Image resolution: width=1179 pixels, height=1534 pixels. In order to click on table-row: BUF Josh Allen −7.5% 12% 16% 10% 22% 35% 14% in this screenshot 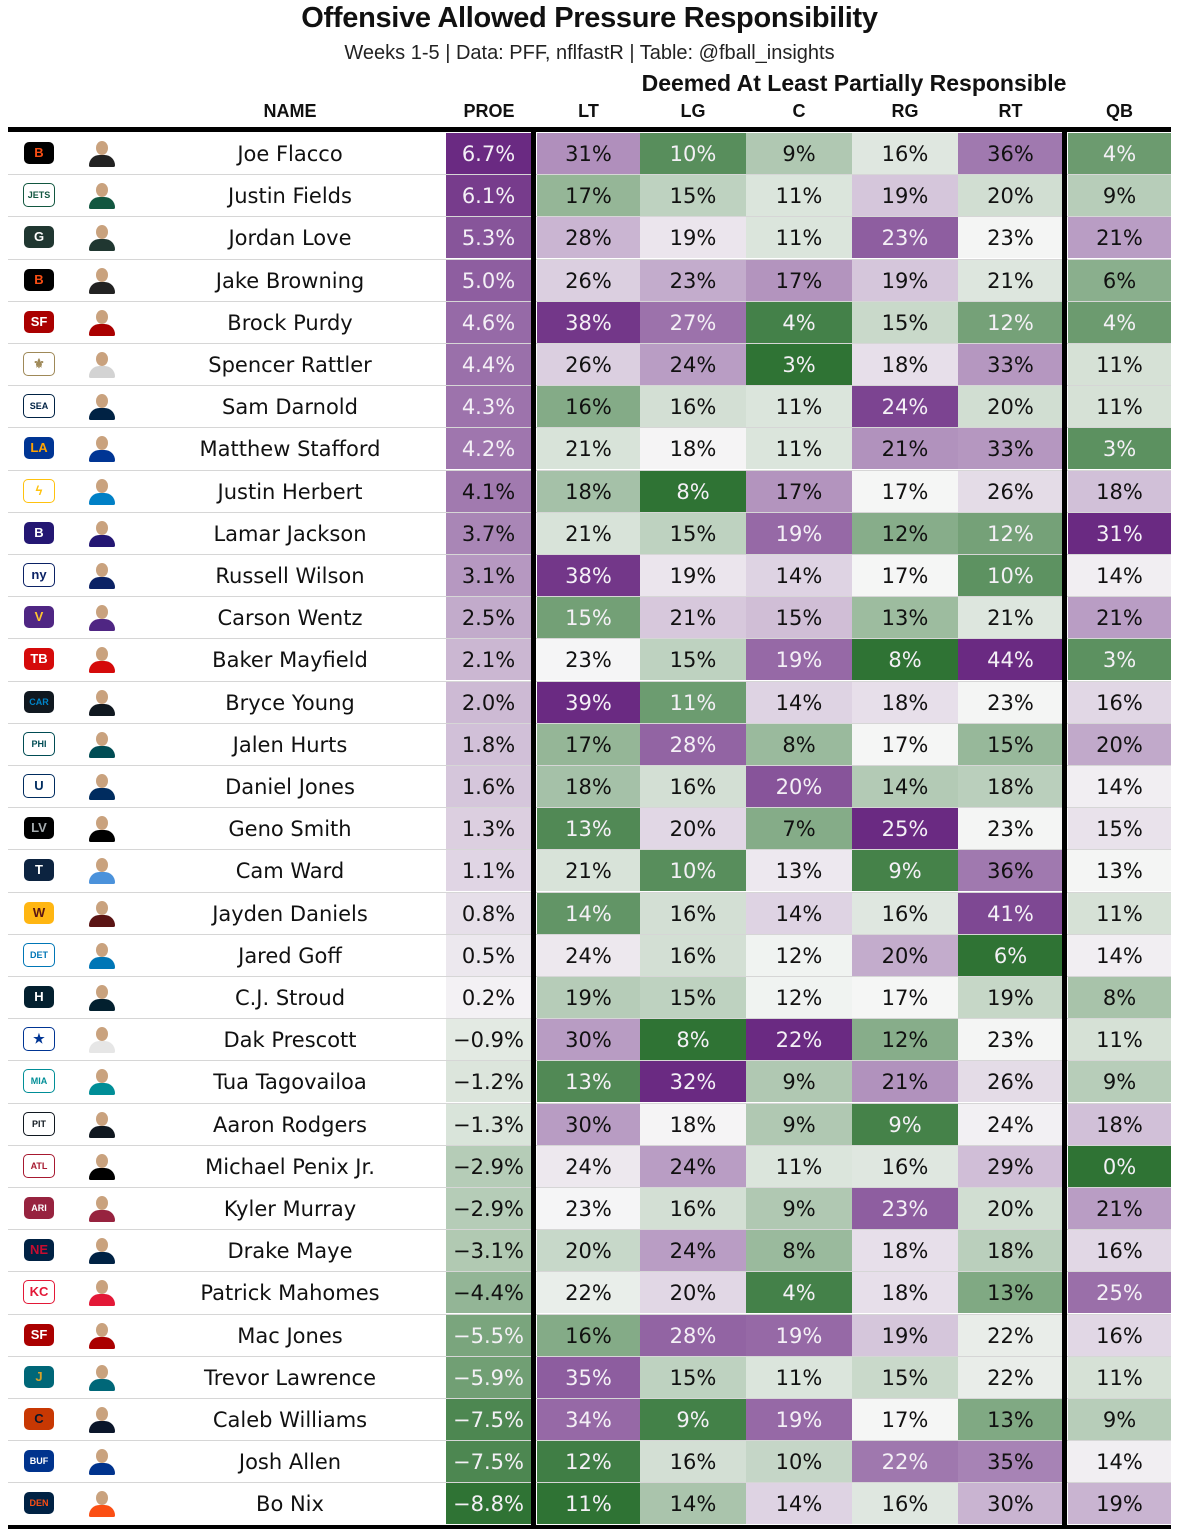, I will do `click(589, 1462)`.